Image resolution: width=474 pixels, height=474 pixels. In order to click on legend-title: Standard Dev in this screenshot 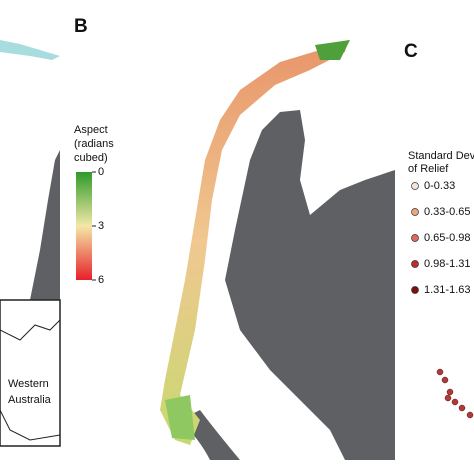, I will do `click(441, 156)`.